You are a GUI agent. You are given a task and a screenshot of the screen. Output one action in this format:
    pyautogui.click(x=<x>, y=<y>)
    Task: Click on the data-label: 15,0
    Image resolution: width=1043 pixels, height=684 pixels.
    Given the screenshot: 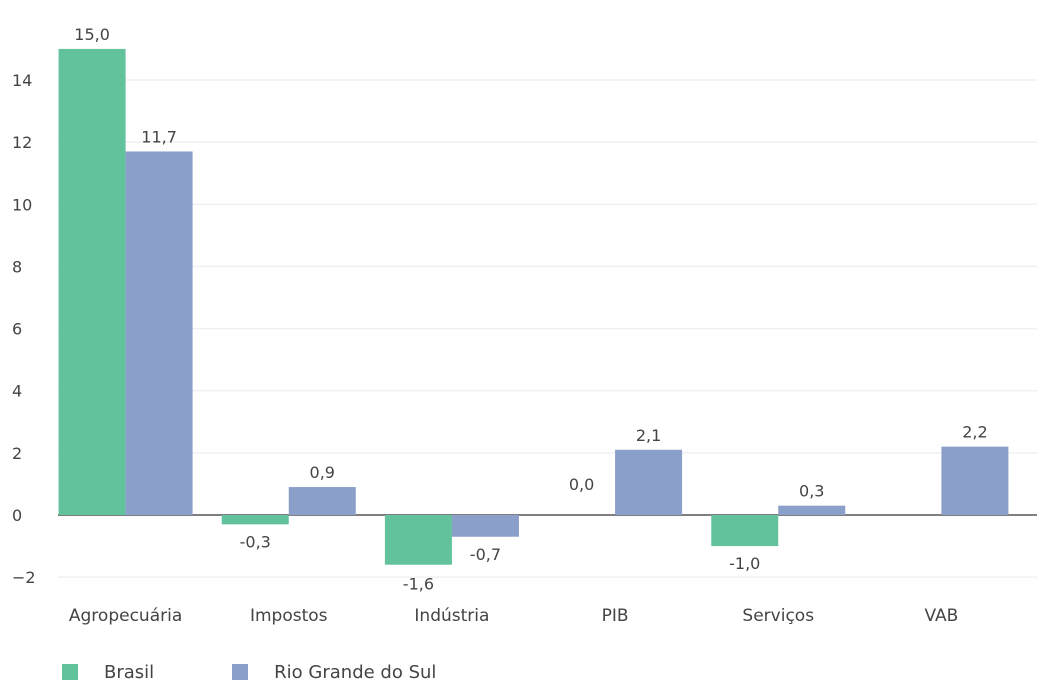 What is the action you would take?
    pyautogui.click(x=92, y=34)
    